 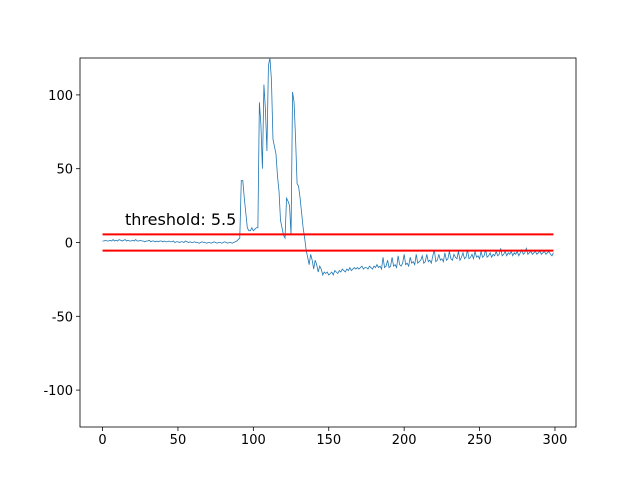 What do you see at coordinates (60, 96) in the screenshot?
I see `y-tick-label: 100` at bounding box center [60, 96].